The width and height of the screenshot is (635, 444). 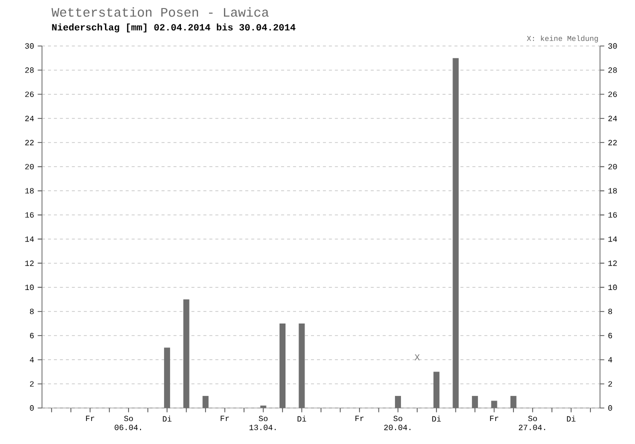 What do you see at coordinates (417, 357) in the screenshot?
I see `annotation: X` at bounding box center [417, 357].